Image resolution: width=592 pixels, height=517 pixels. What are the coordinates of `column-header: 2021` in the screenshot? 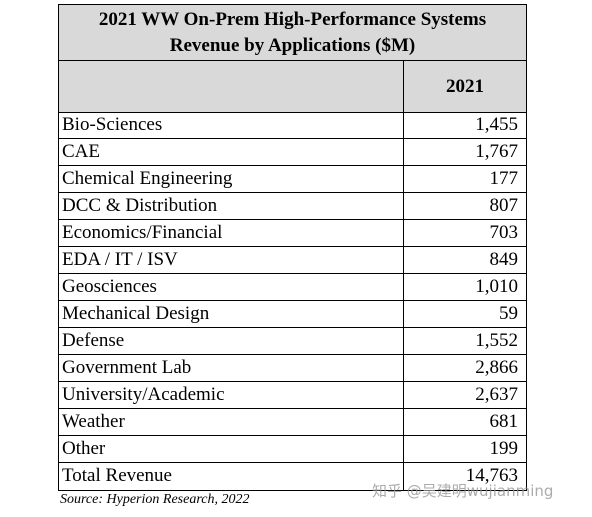 It's located at (465, 86).